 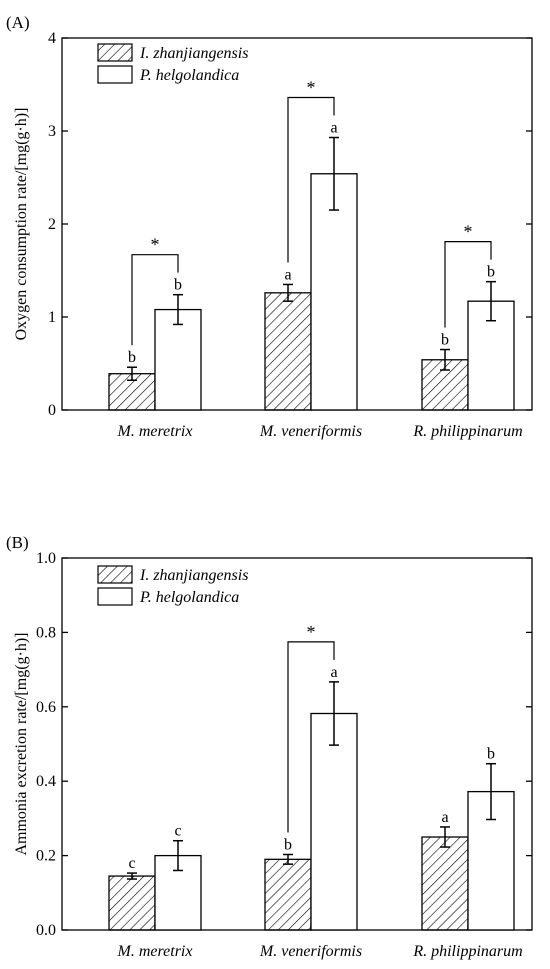 What do you see at coordinates (52, 224) in the screenshot?
I see `y-tick-label: 2` at bounding box center [52, 224].